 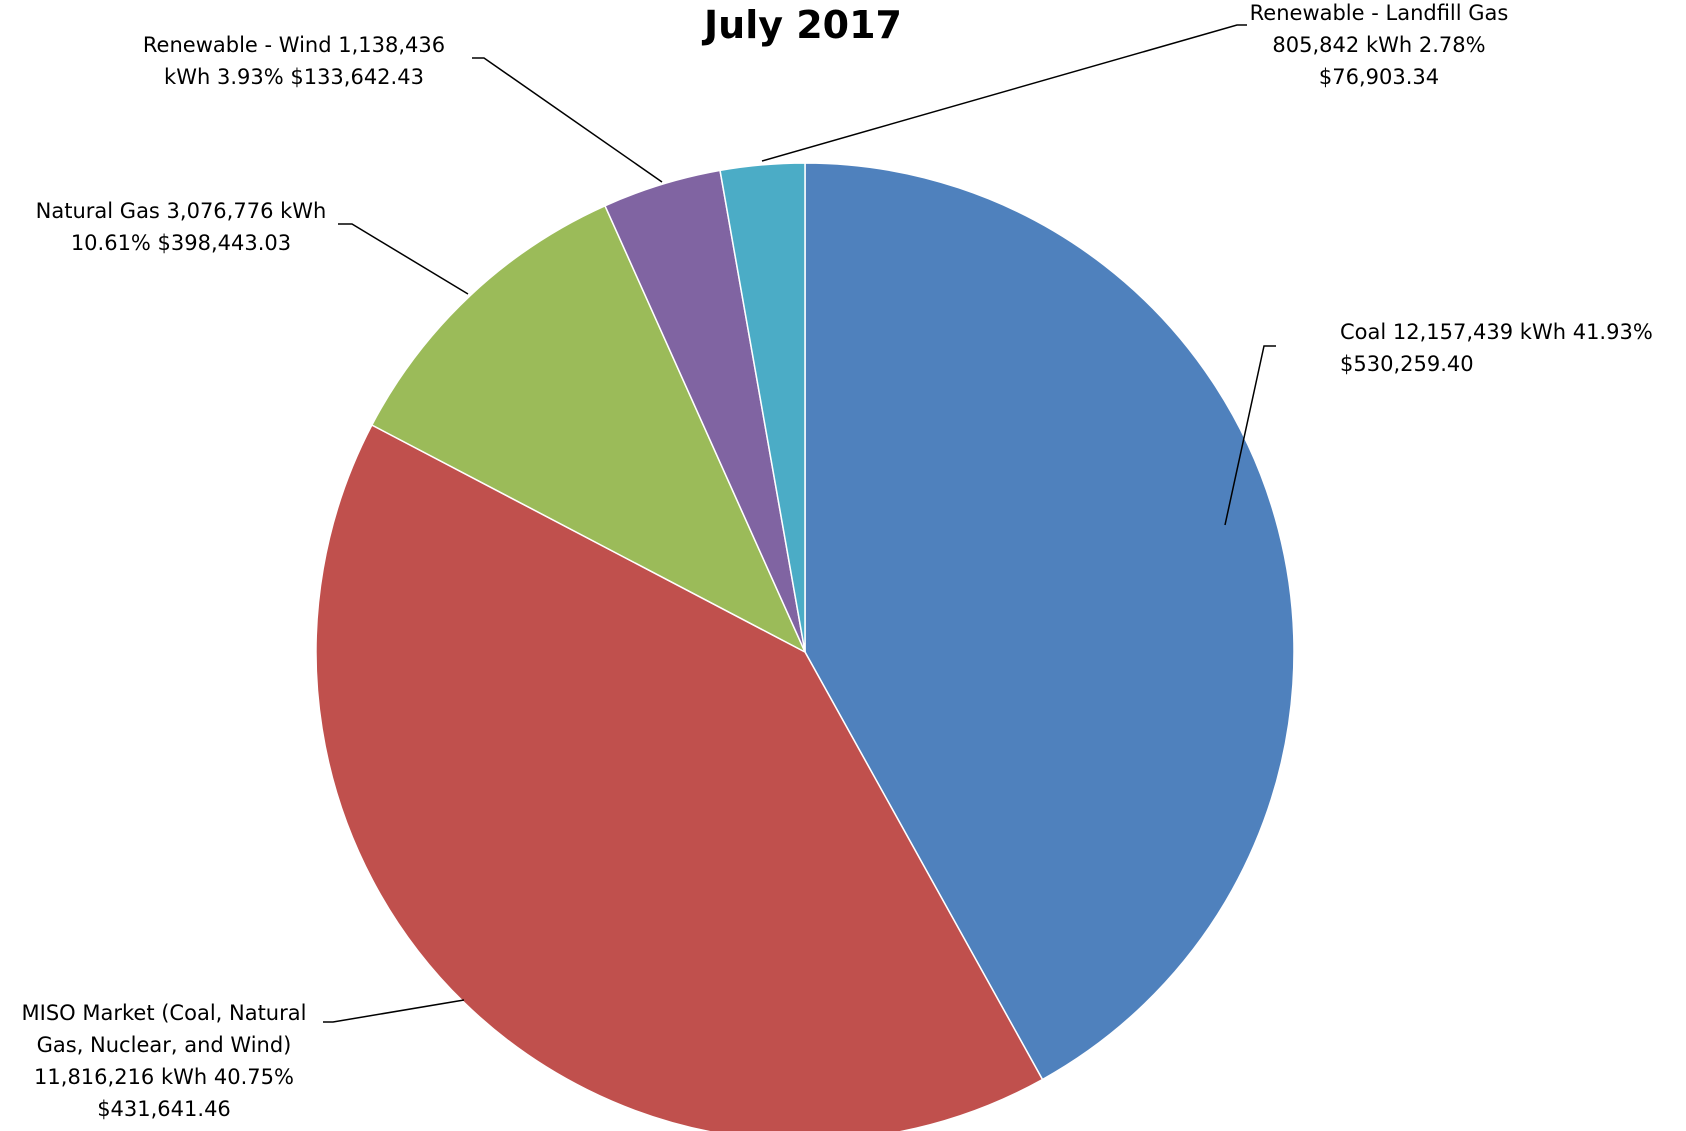 I want to click on label-line: 805,842 kWh 2.78%, so click(x=1378, y=45).